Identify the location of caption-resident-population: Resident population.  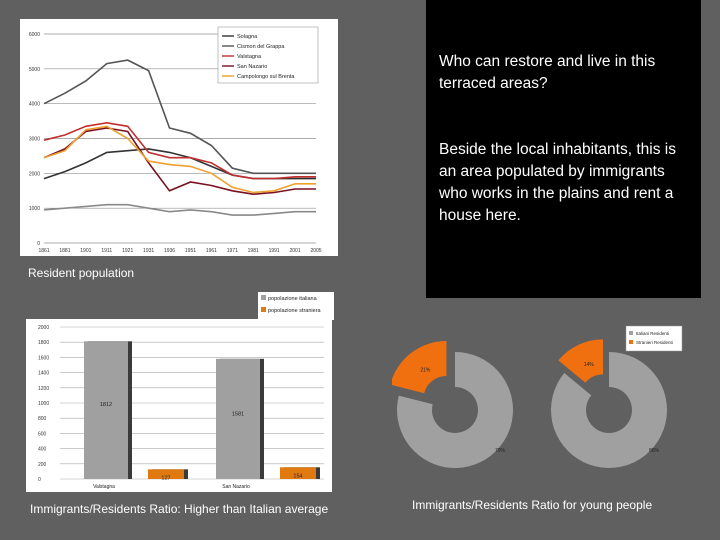
(81, 273).